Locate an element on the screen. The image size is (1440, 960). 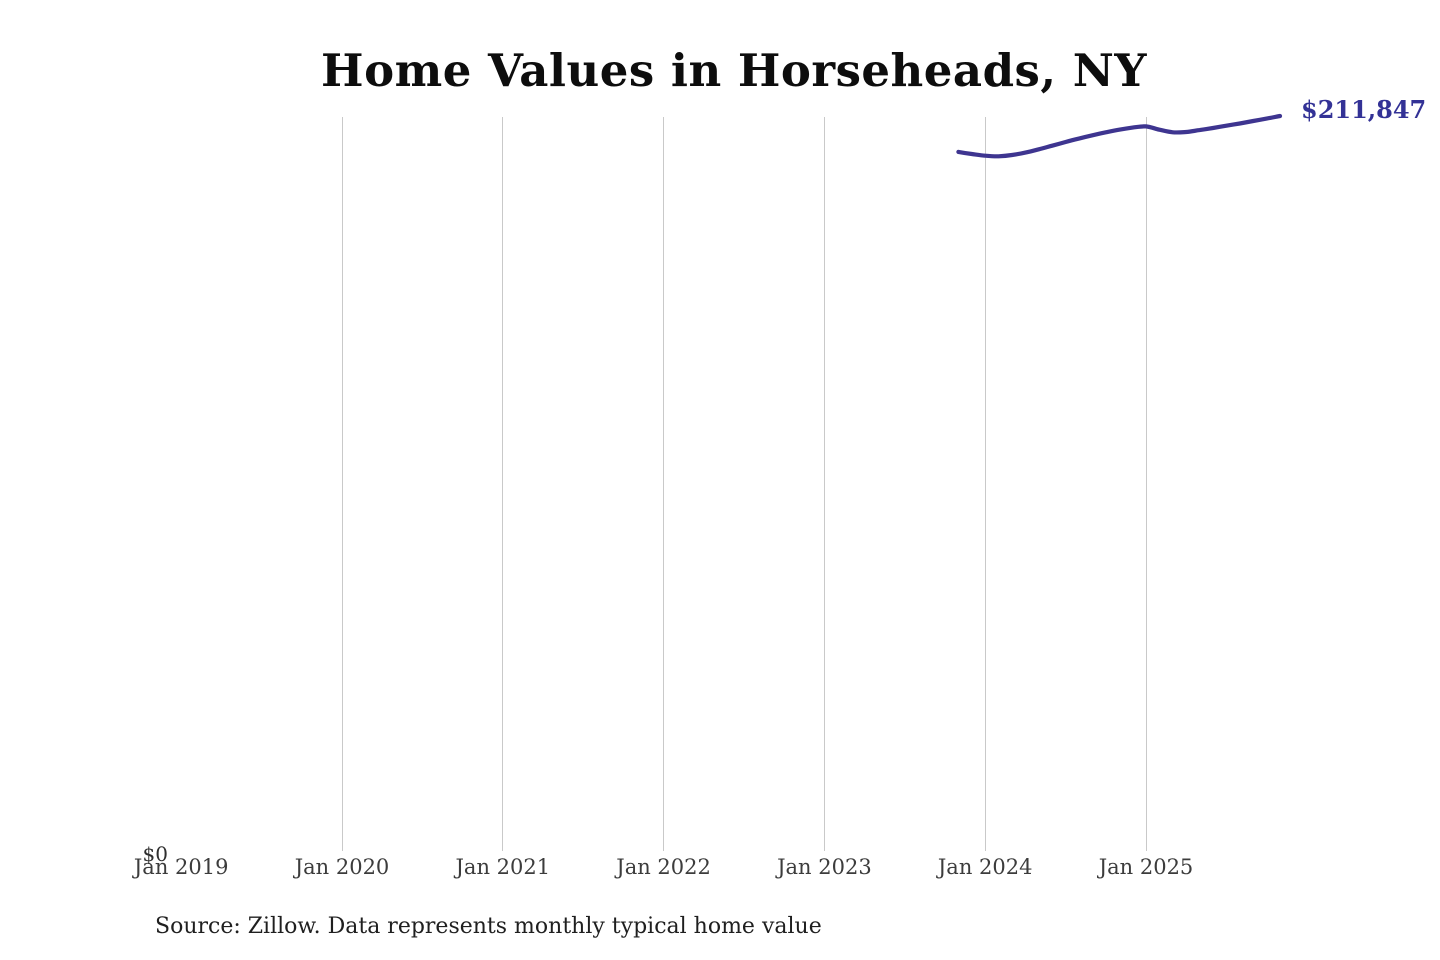
x-tick-label-jan-2019: Jan 2019 is located at coordinates (181, 867).